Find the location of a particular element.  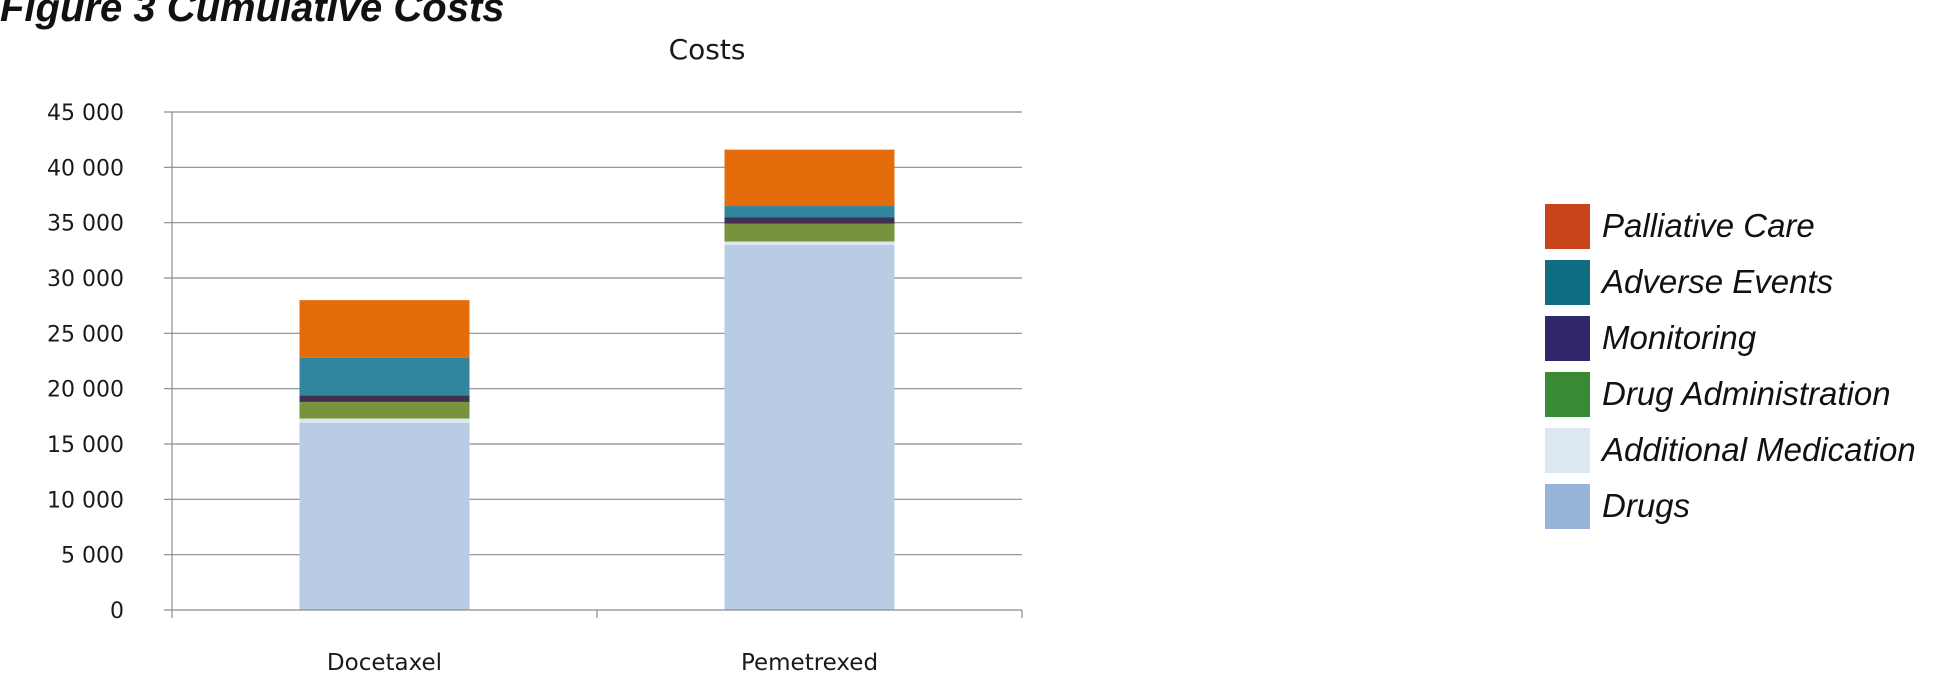

y-tick-label: 5 000 is located at coordinates (92, 556).